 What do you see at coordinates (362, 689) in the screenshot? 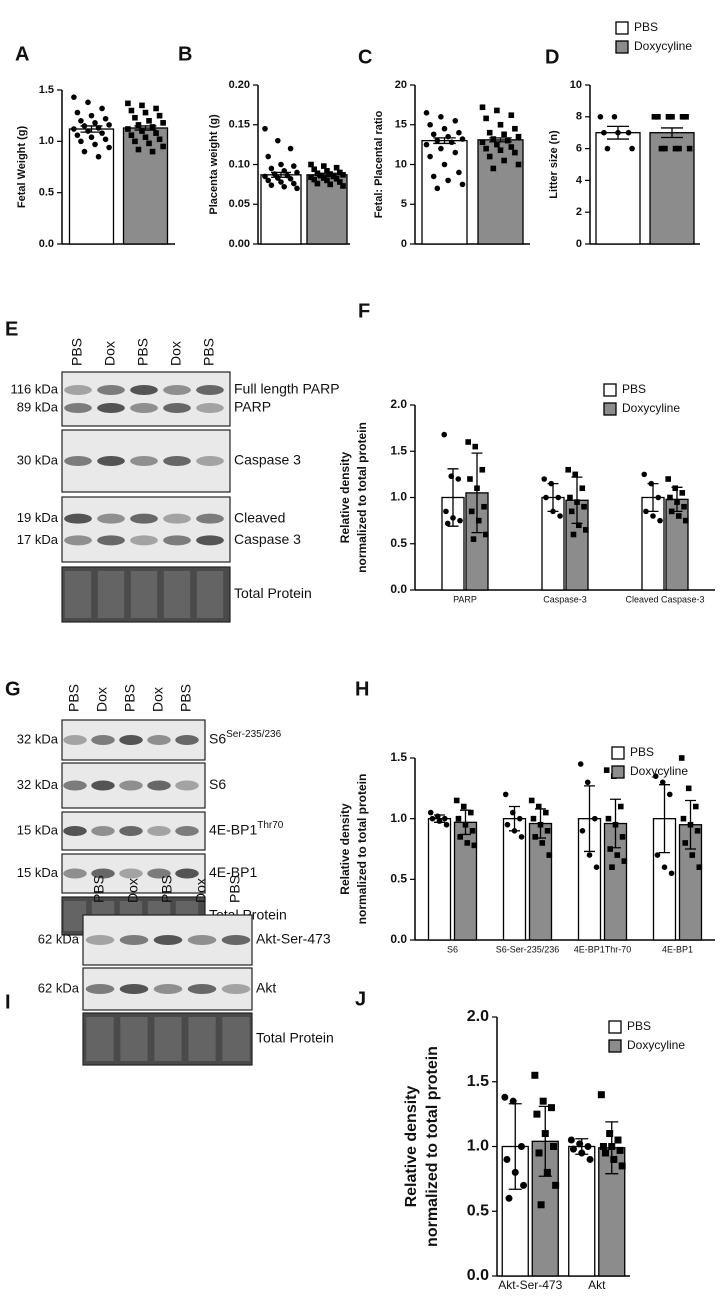
I see `panel-label: H` at bounding box center [362, 689].